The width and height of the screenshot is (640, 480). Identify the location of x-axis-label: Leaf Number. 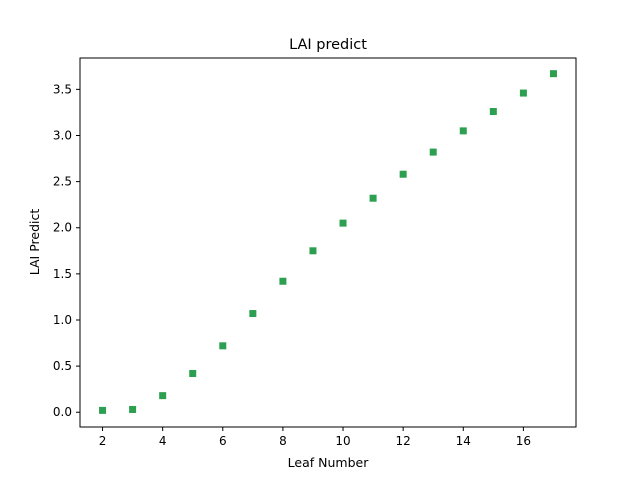
(329, 462).